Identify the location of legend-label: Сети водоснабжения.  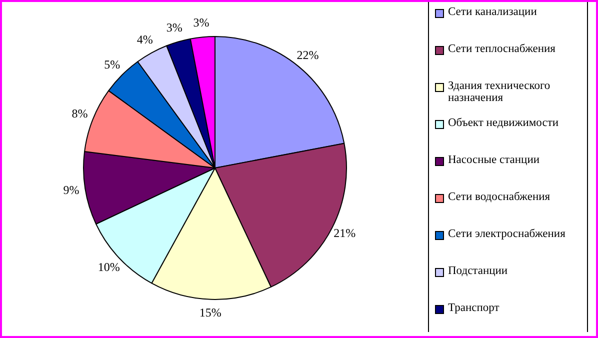
(499, 197).